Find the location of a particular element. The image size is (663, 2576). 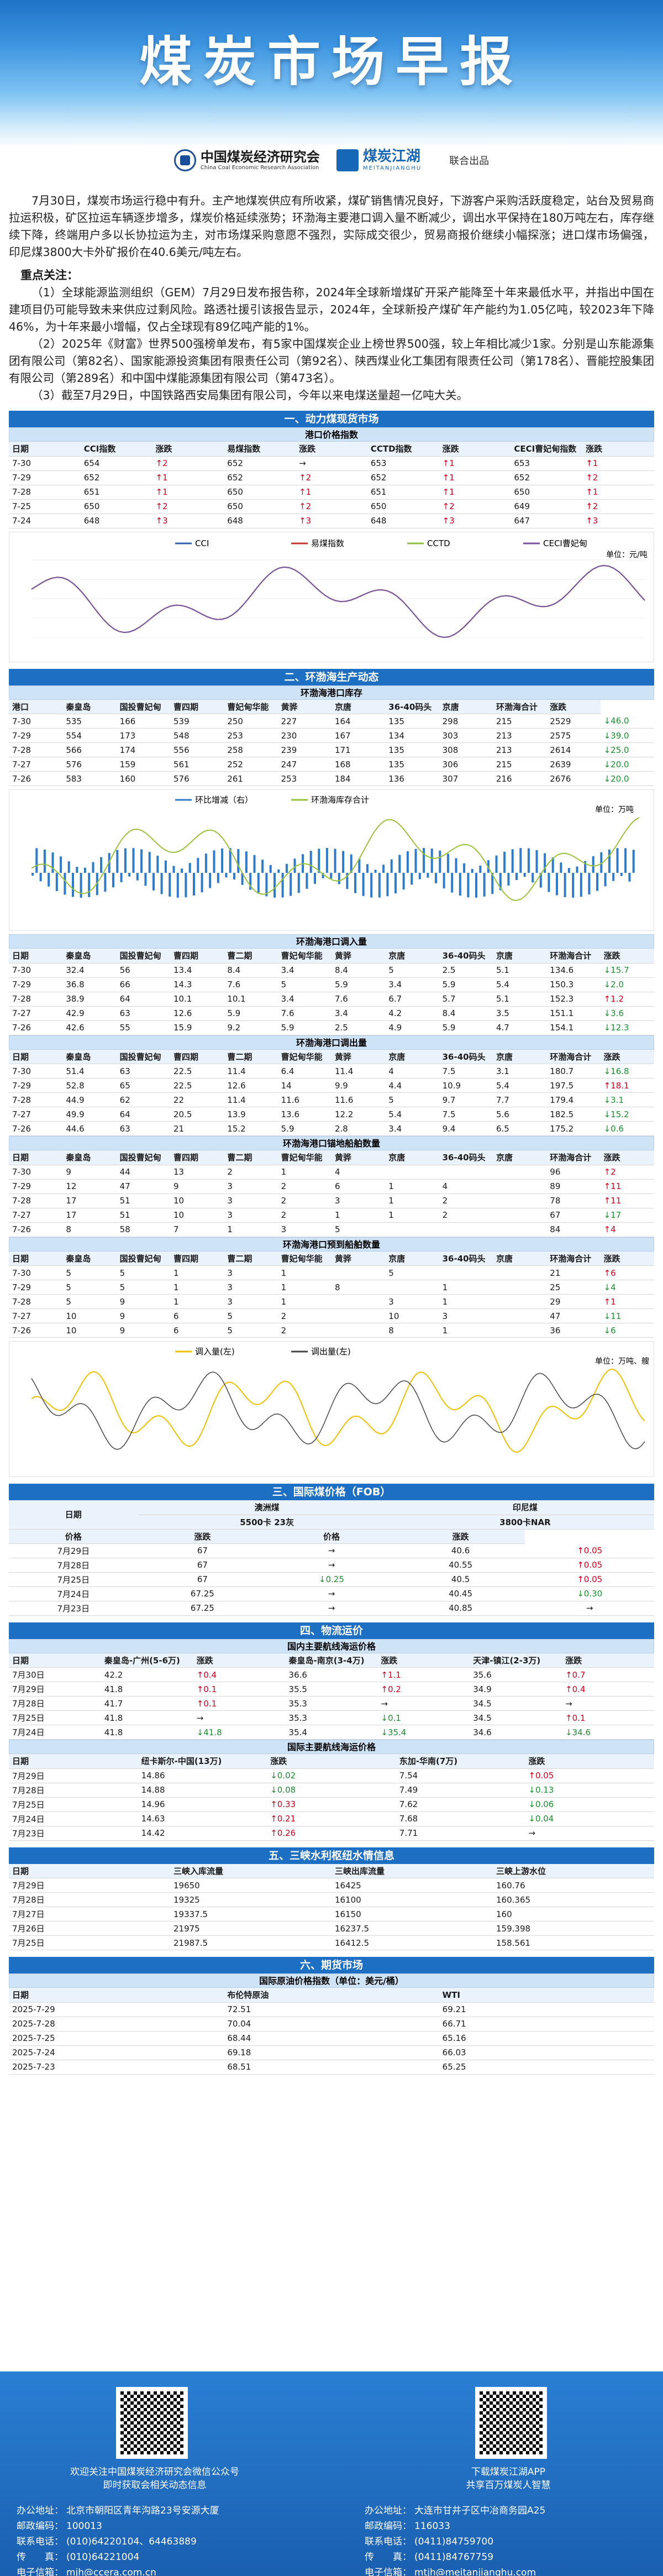

table-cell: 67.25 is located at coordinates (202, 1594).